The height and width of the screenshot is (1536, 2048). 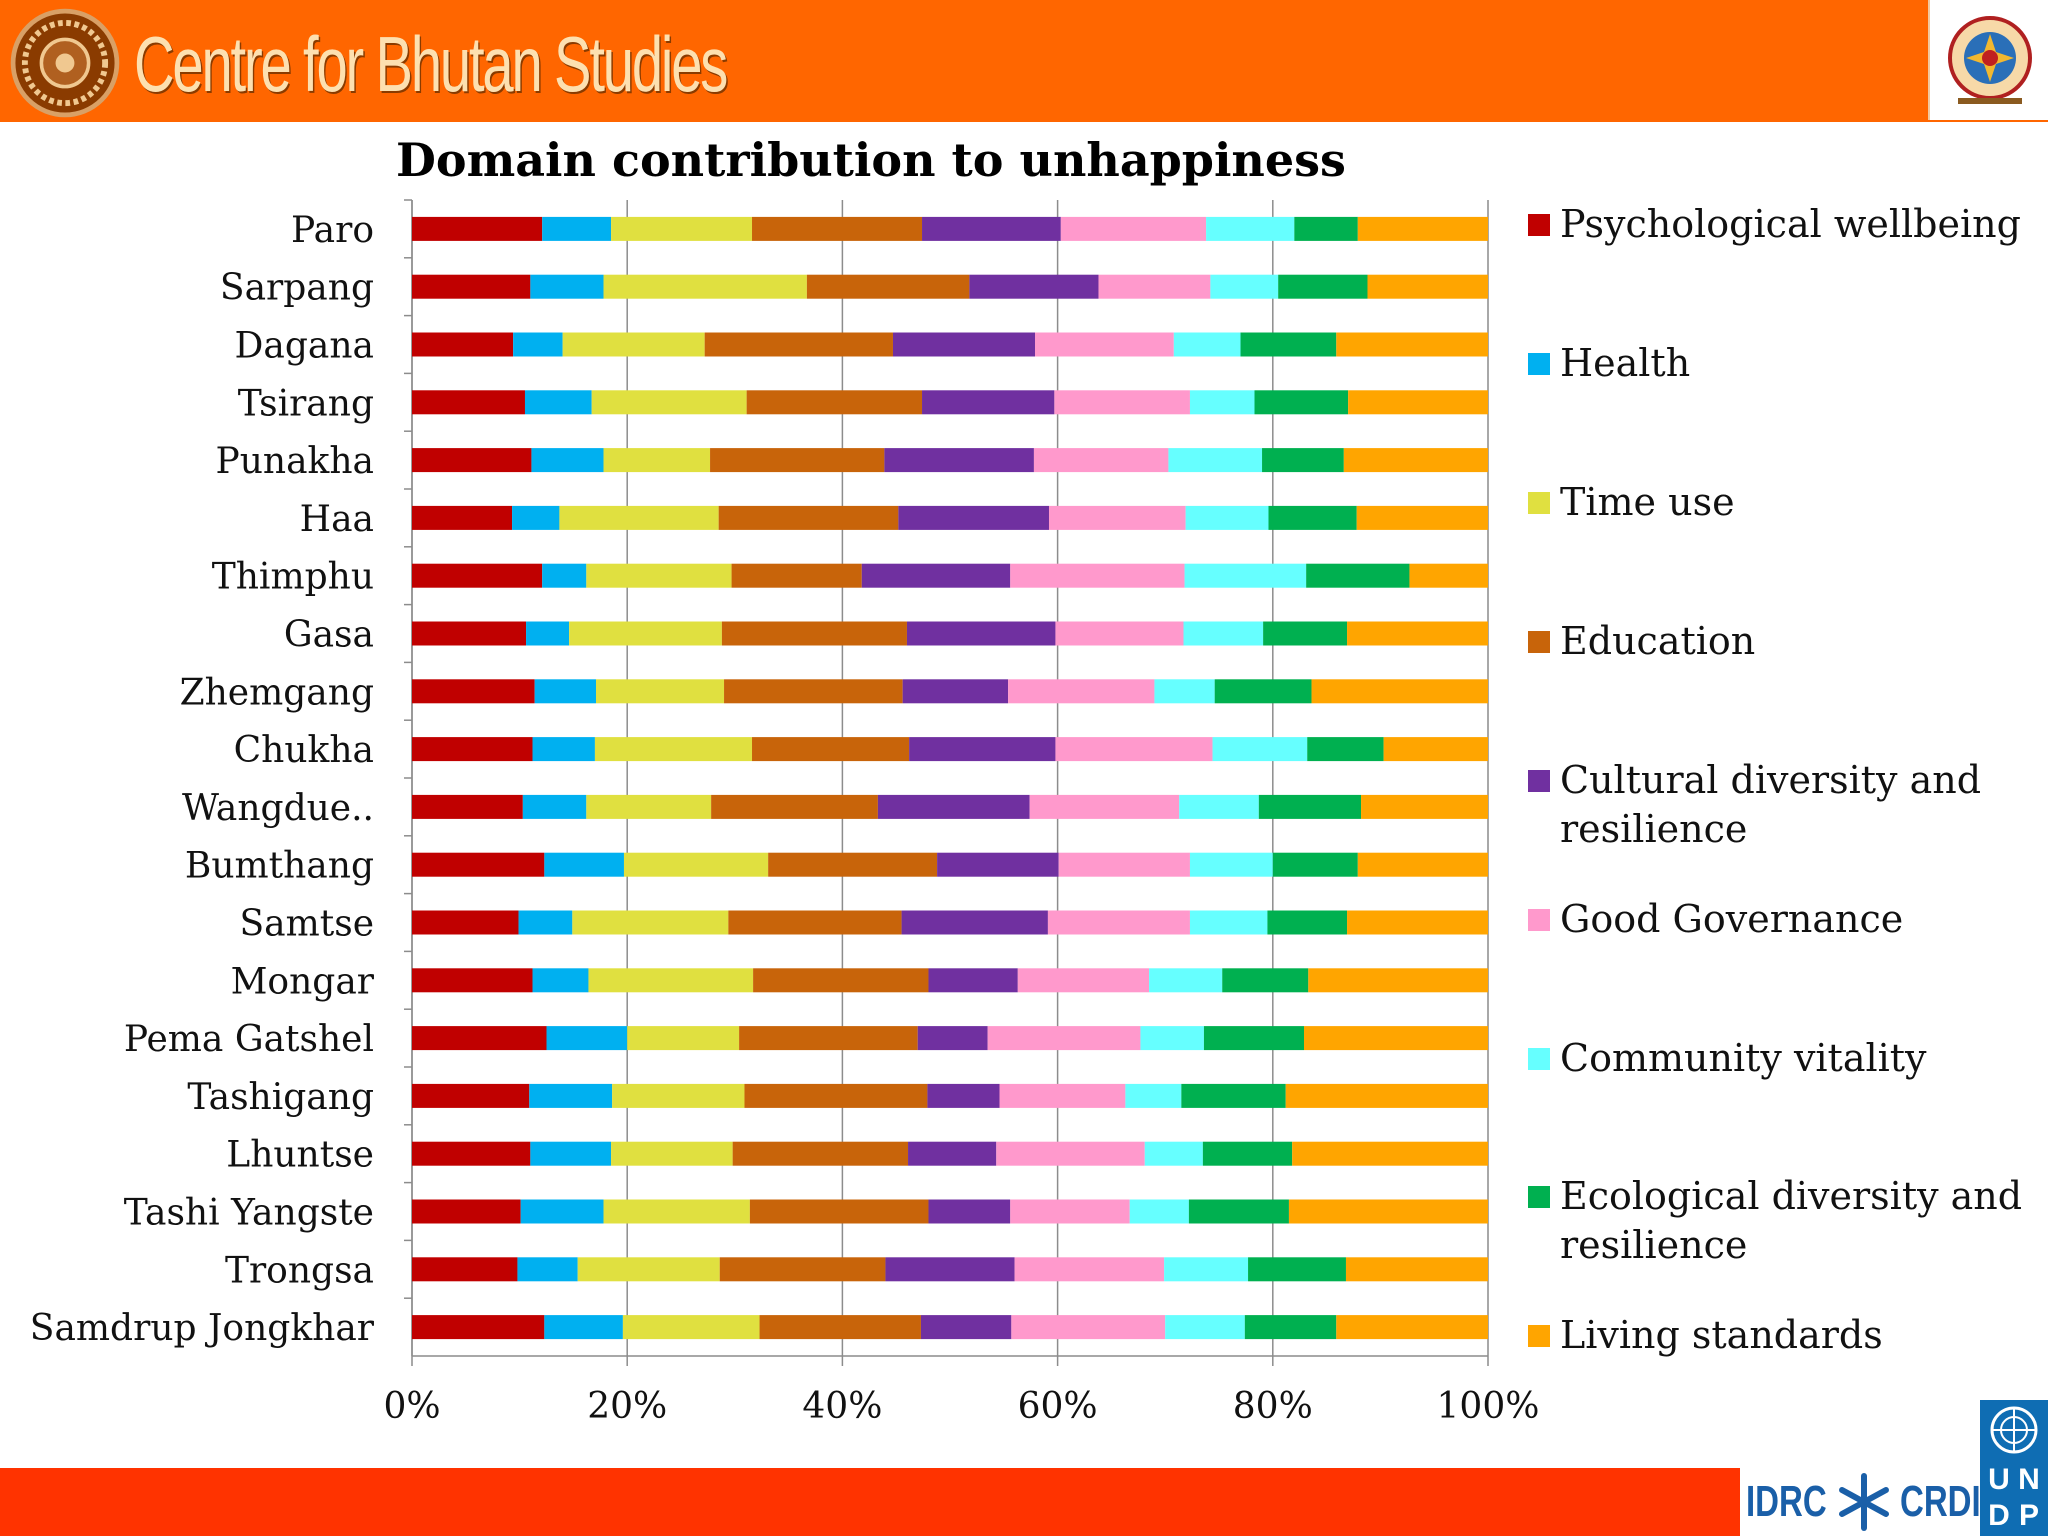 I want to click on legend-label: Health, so click(x=1625, y=363).